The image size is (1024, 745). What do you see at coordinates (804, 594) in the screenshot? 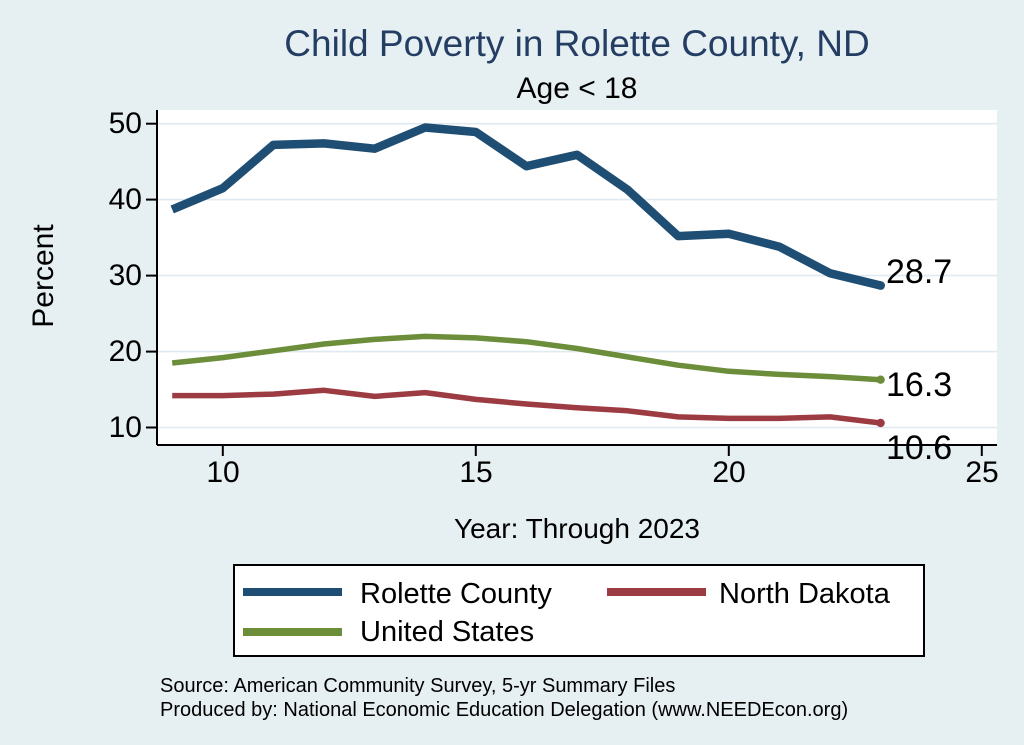
I see `legend-label-north-dakota: North Dakota` at bounding box center [804, 594].